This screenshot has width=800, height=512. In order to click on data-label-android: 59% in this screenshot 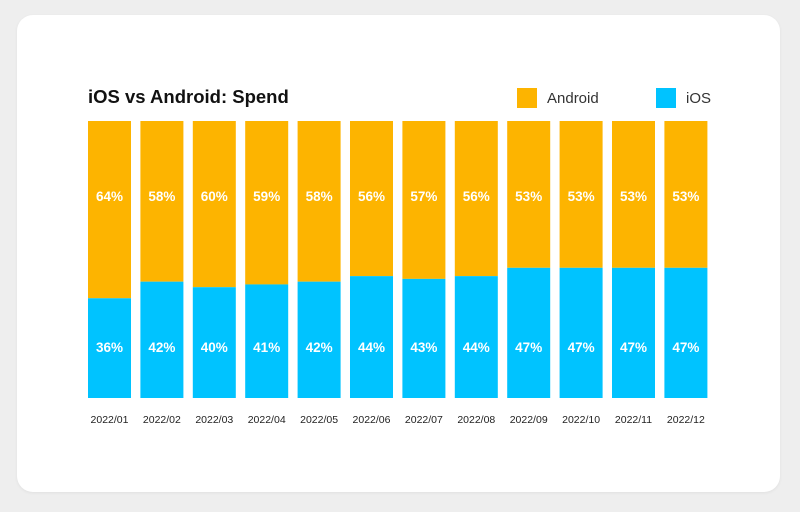, I will do `click(266, 196)`.